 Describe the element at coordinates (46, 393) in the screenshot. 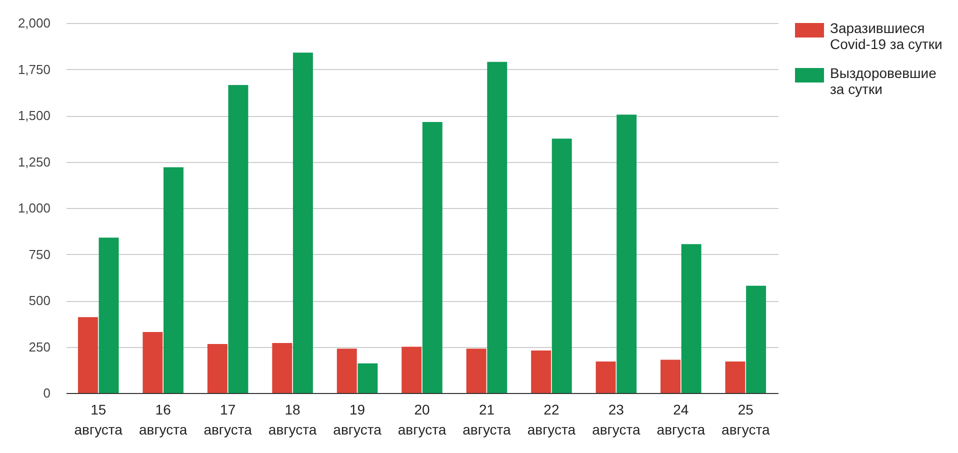

I see `y-tick-label: 0` at that location.